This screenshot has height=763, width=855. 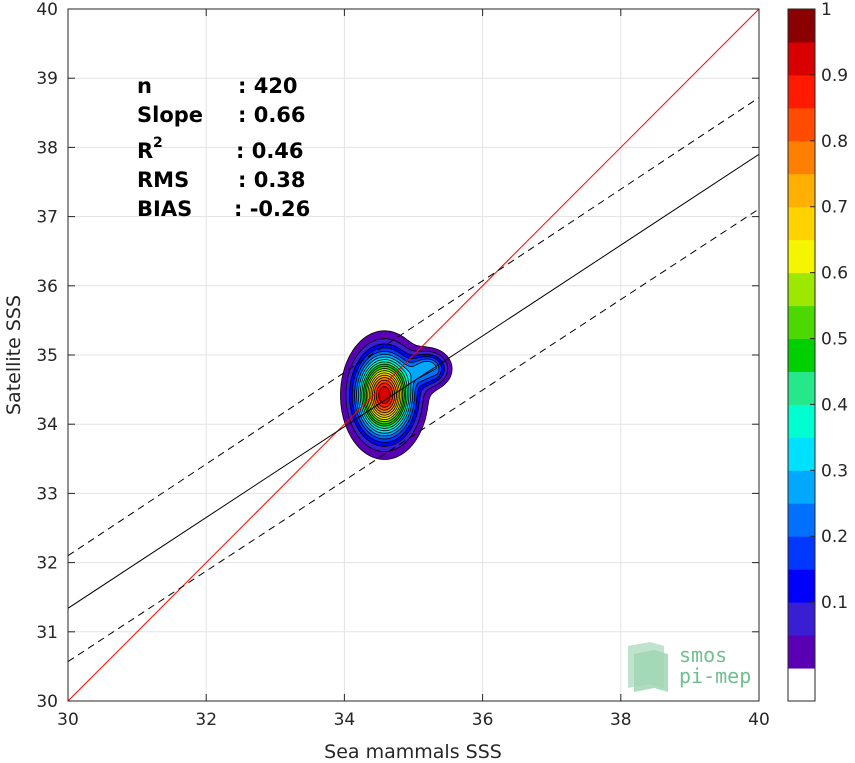 I want to click on y-tick-label: 35, so click(x=47, y=356).